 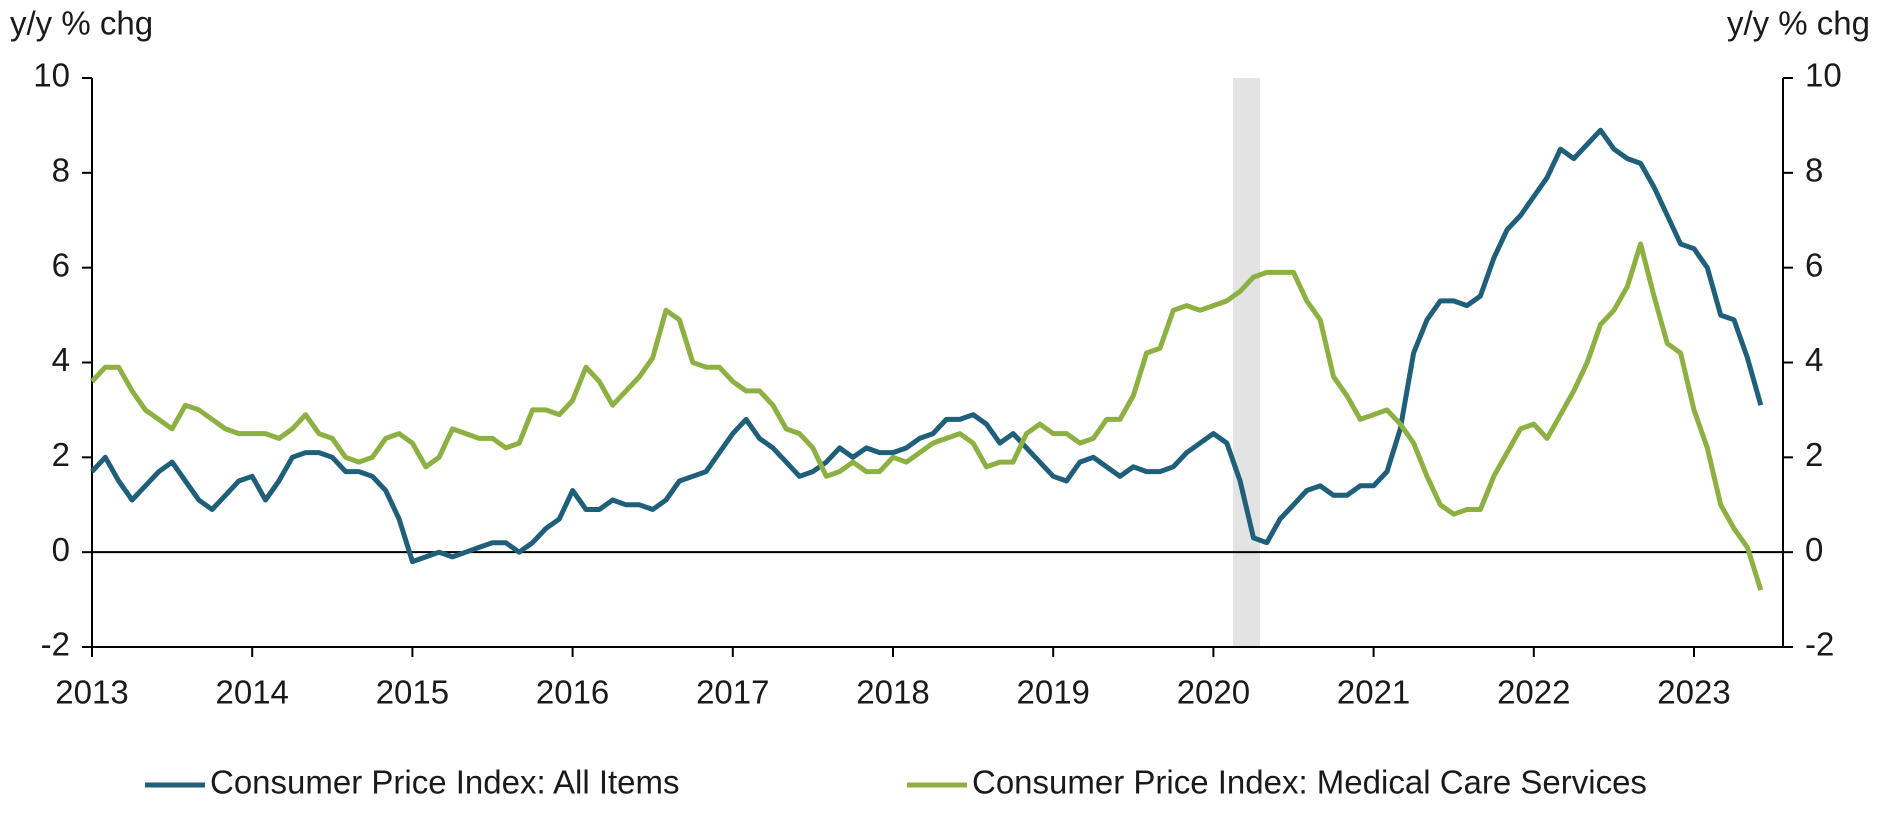 I want to click on y-tick-label: 10, so click(x=51, y=75).